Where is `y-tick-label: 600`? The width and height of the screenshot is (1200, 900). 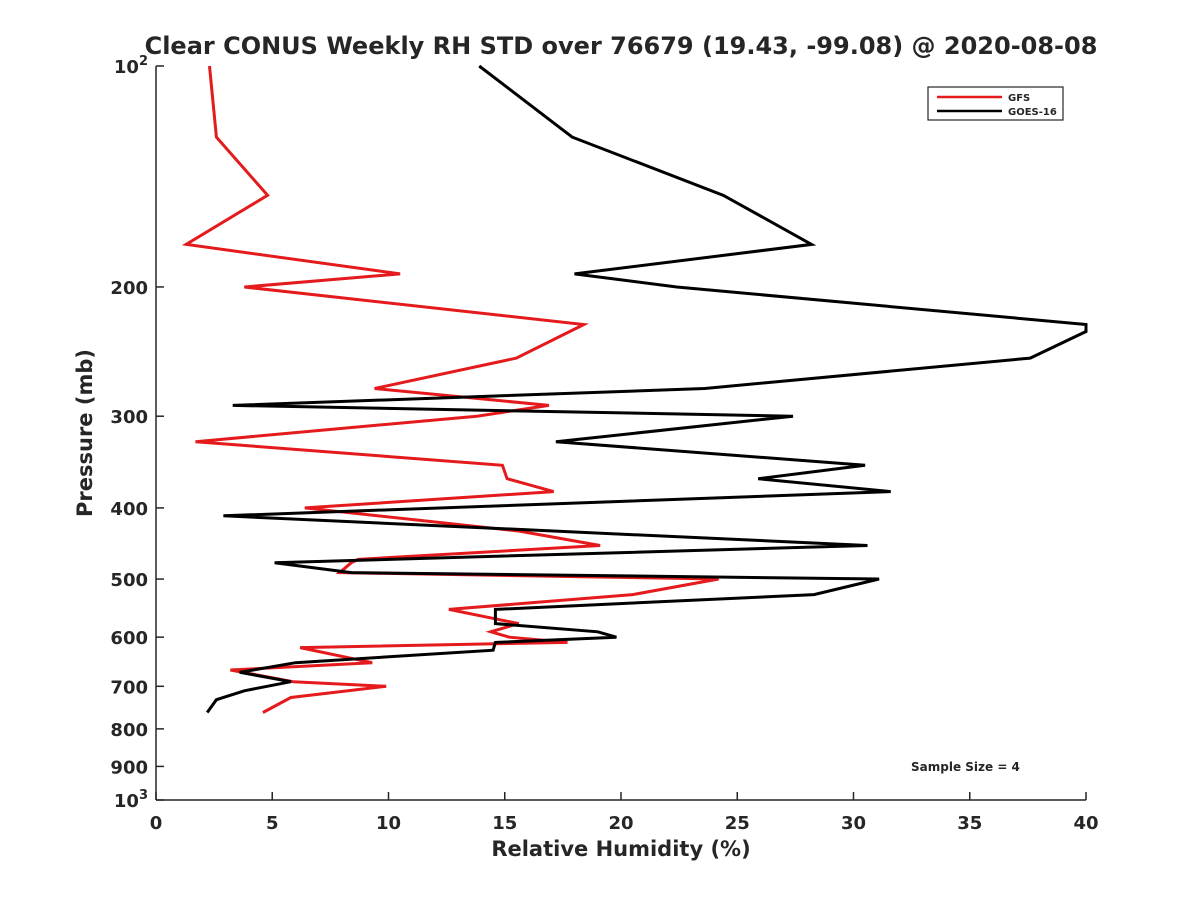 y-tick-label: 600 is located at coordinates (129, 638).